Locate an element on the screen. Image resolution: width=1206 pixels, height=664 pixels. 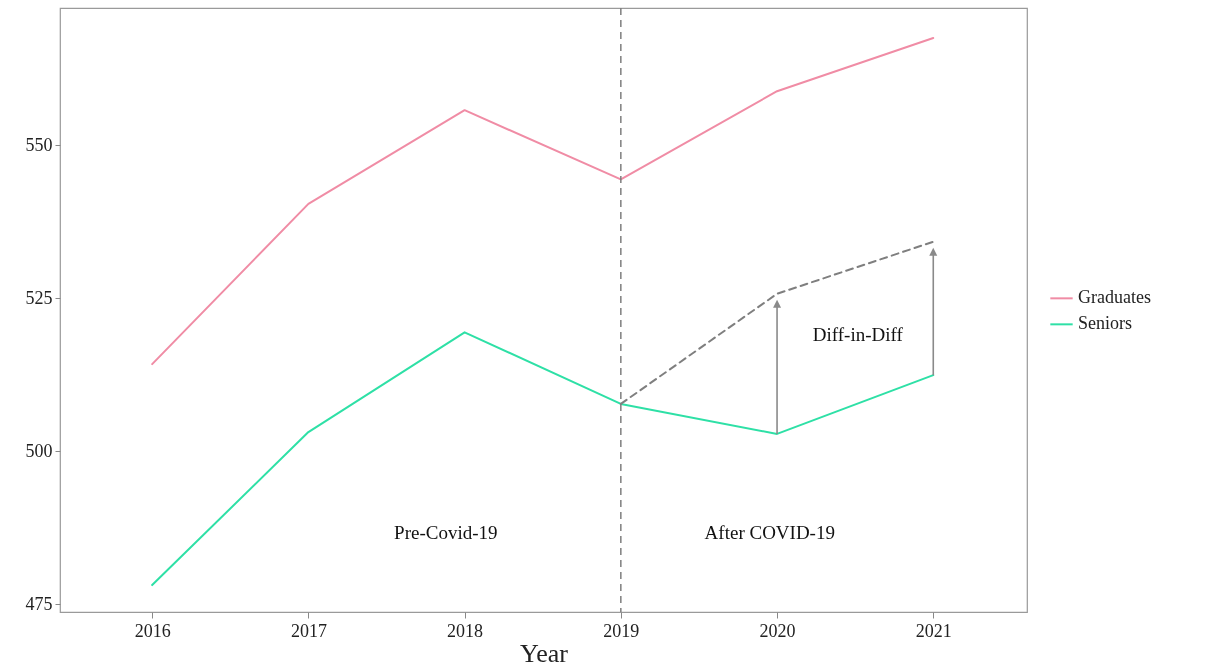
y-tick-label: 475 is located at coordinates (39, 603).